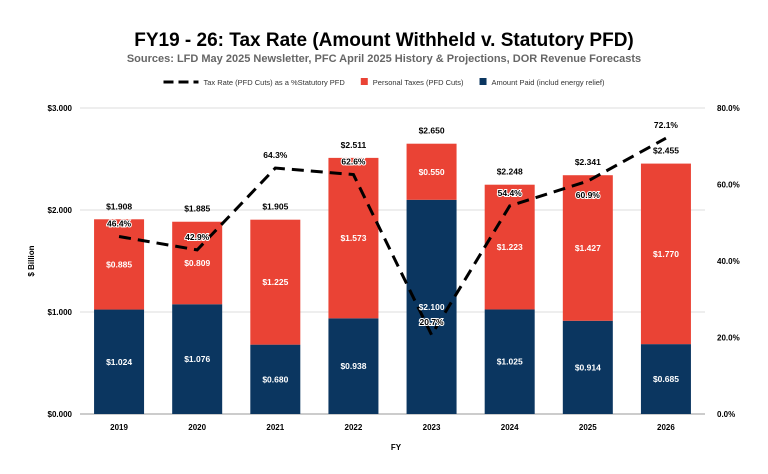 This screenshot has width=768, height=474. I want to click on bar-value-label: $0.550, so click(432, 172).